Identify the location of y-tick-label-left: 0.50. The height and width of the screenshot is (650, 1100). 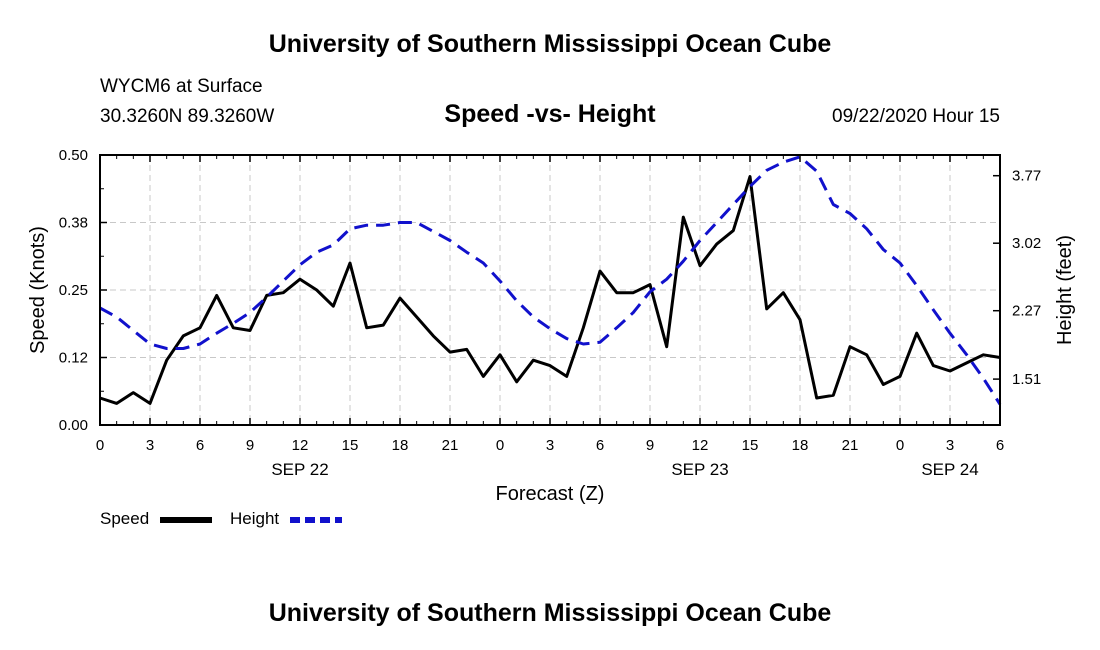
(73, 155).